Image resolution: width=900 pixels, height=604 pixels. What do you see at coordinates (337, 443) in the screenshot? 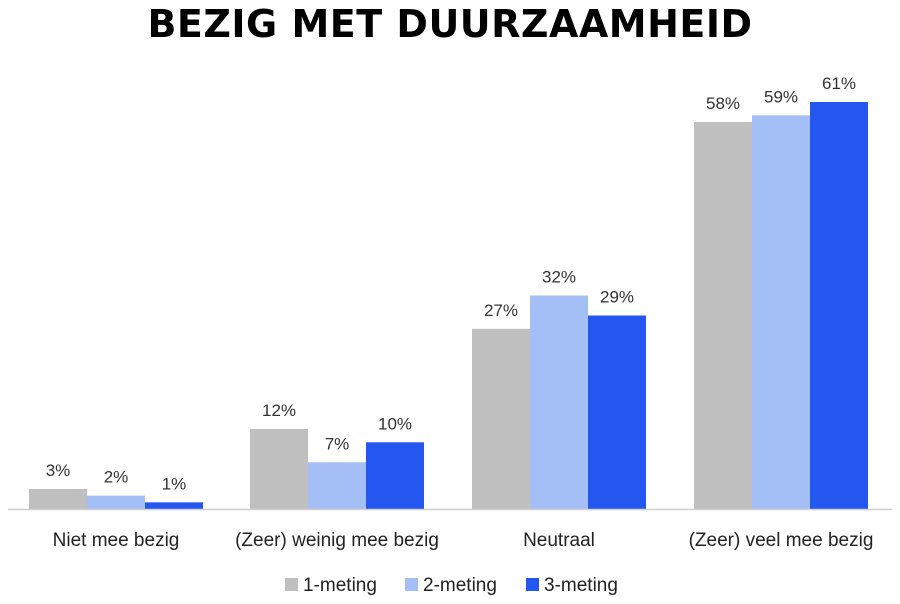
I see `data-label: 7%` at bounding box center [337, 443].